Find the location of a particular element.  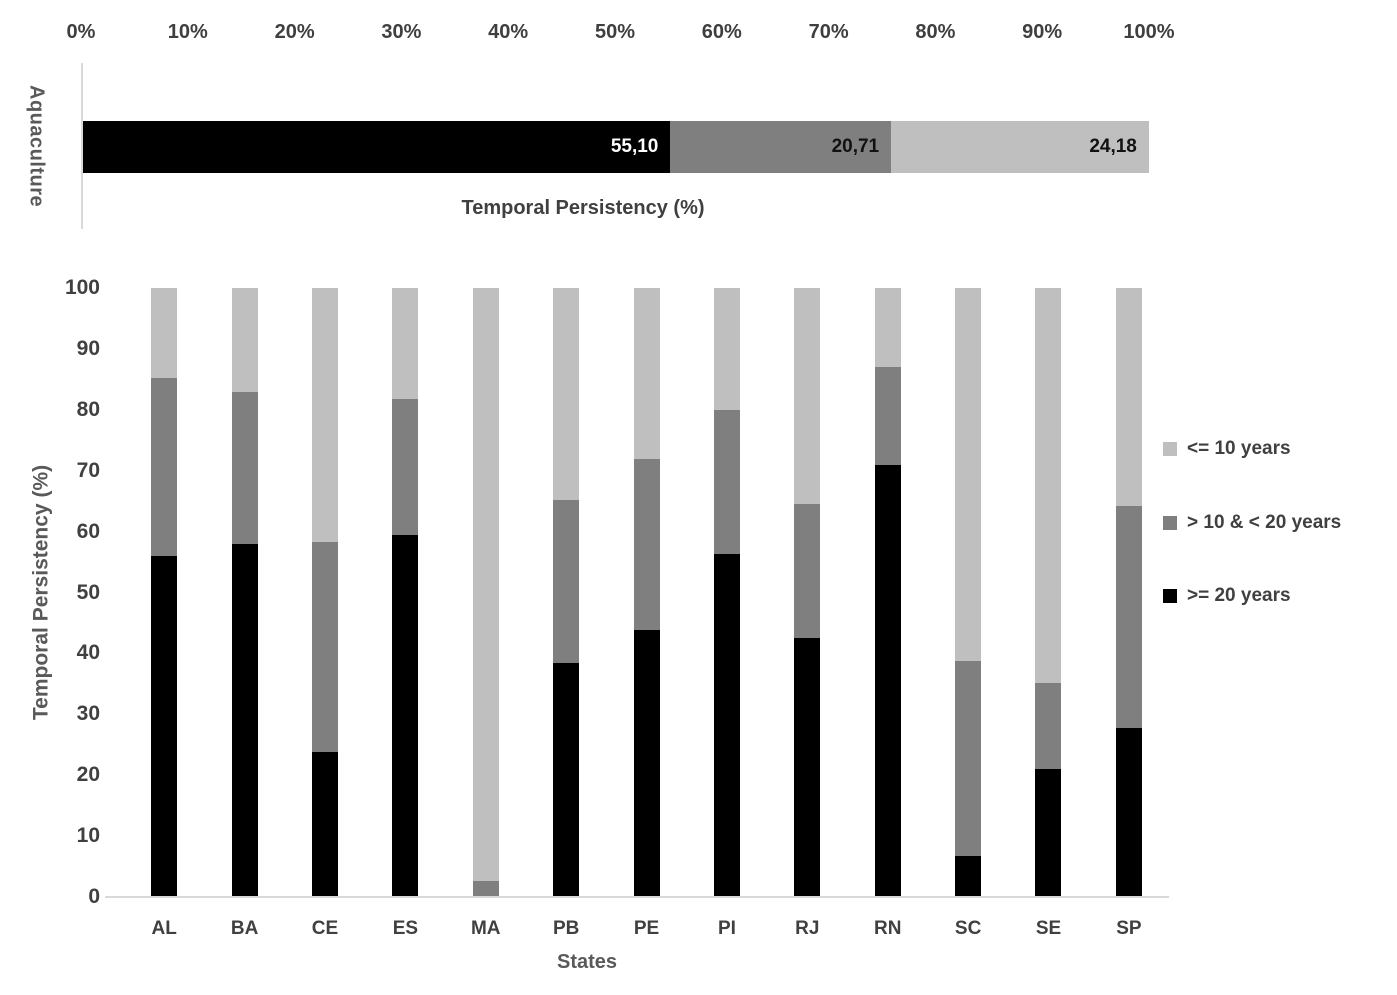

top-x-tick-label: 40% is located at coordinates (508, 32).